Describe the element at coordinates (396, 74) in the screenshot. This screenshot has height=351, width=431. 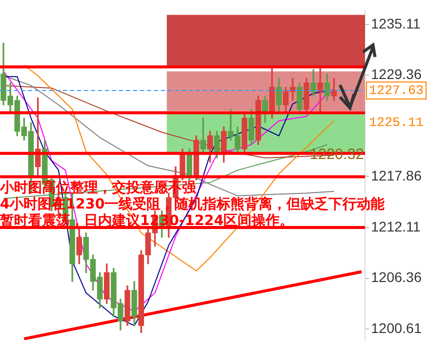
I see `y-tick-label: 1229.36` at that location.